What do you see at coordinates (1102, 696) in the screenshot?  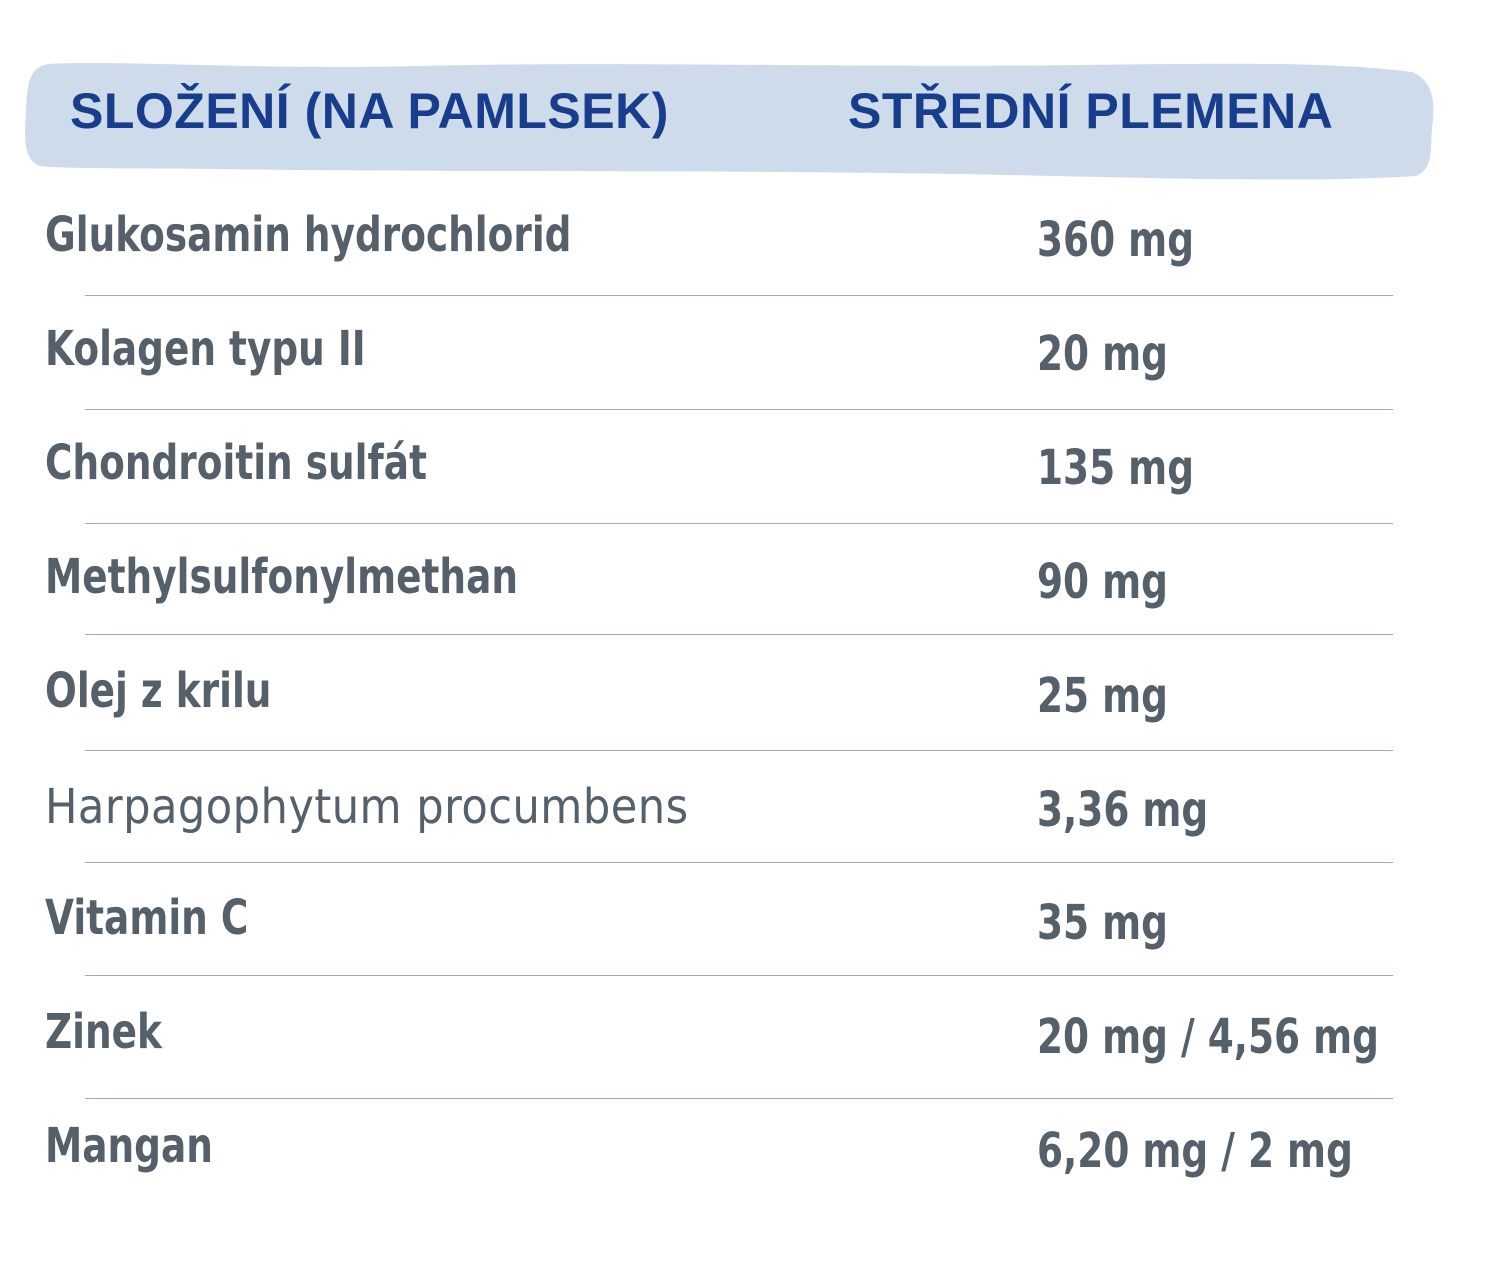 I see `ingredient-amount: 25 mg` at bounding box center [1102, 696].